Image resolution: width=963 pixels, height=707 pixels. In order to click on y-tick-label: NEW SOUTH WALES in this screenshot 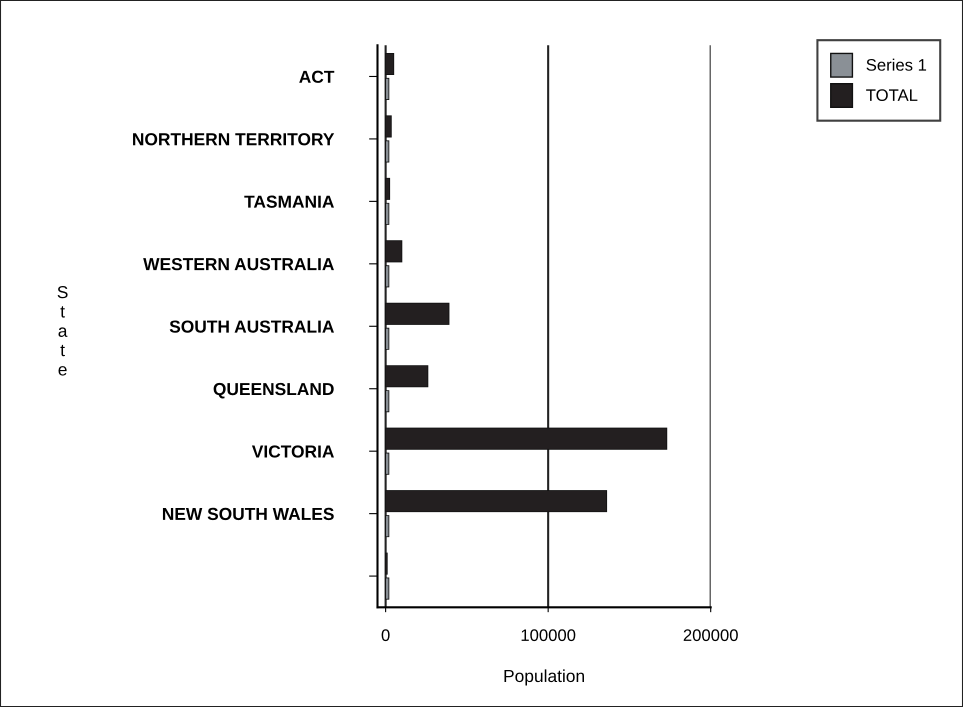, I will do `click(248, 514)`.